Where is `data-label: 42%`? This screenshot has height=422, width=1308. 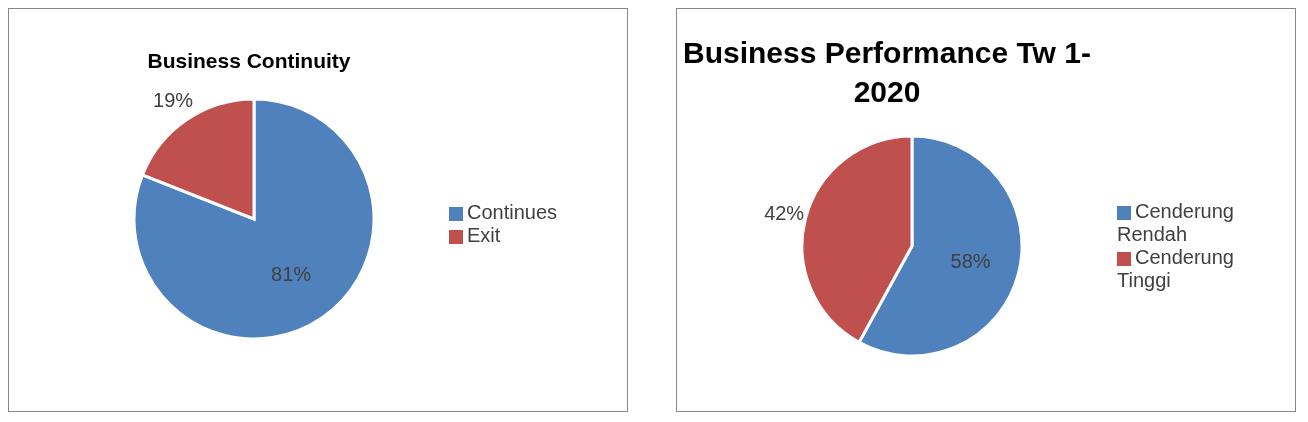 data-label: 42% is located at coordinates (784, 213).